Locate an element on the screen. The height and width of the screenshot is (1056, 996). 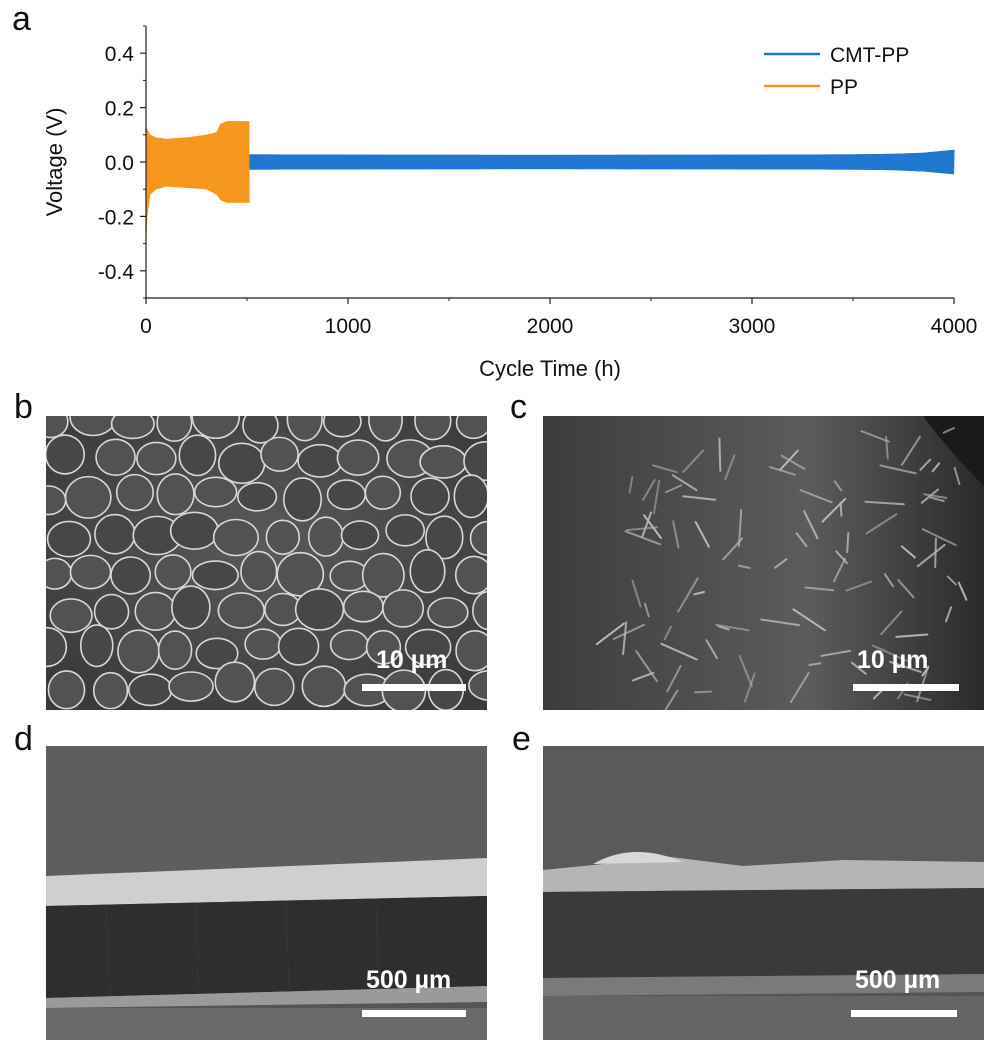
sem-texture-c is located at coordinates (763, 563).